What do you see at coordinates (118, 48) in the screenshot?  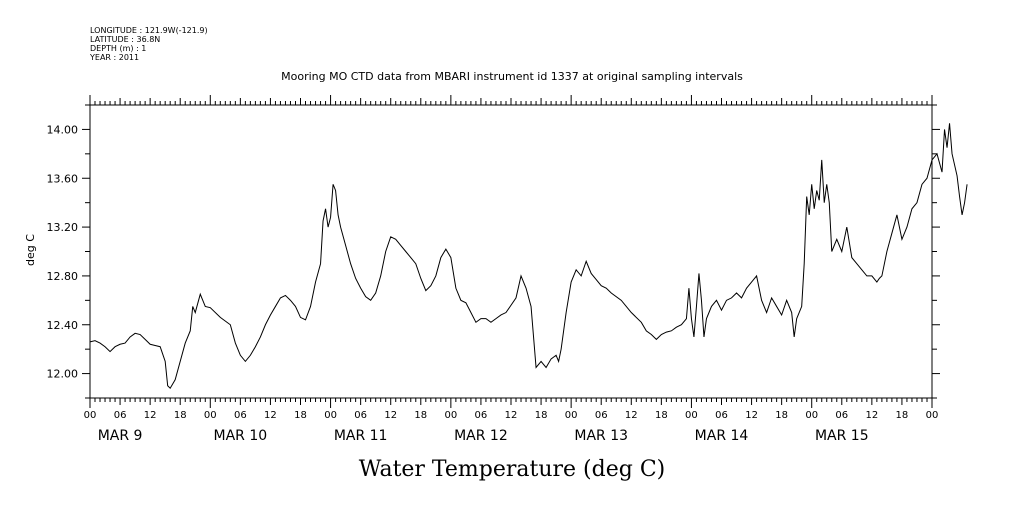 I see `metadata-line: DEPTH (m) : 1` at bounding box center [118, 48].